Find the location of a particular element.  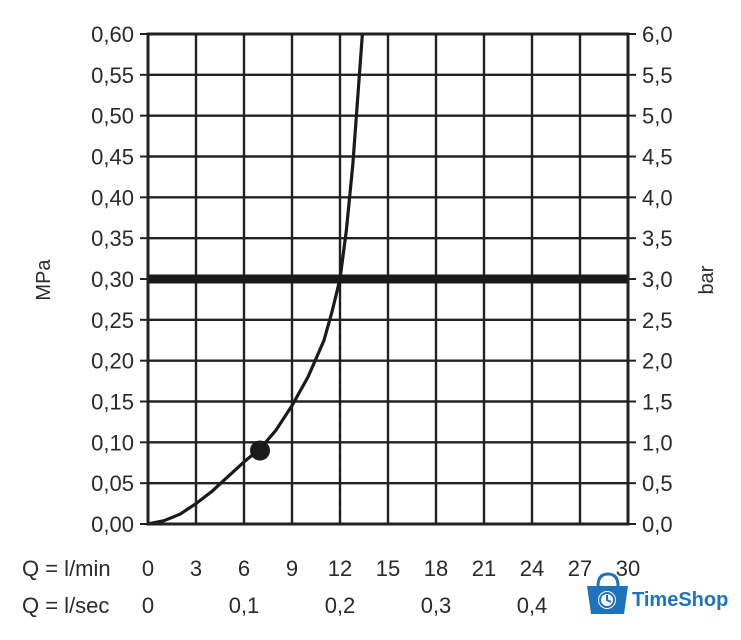

x-tick-label-lsec: 0,2 is located at coordinates (340, 605).